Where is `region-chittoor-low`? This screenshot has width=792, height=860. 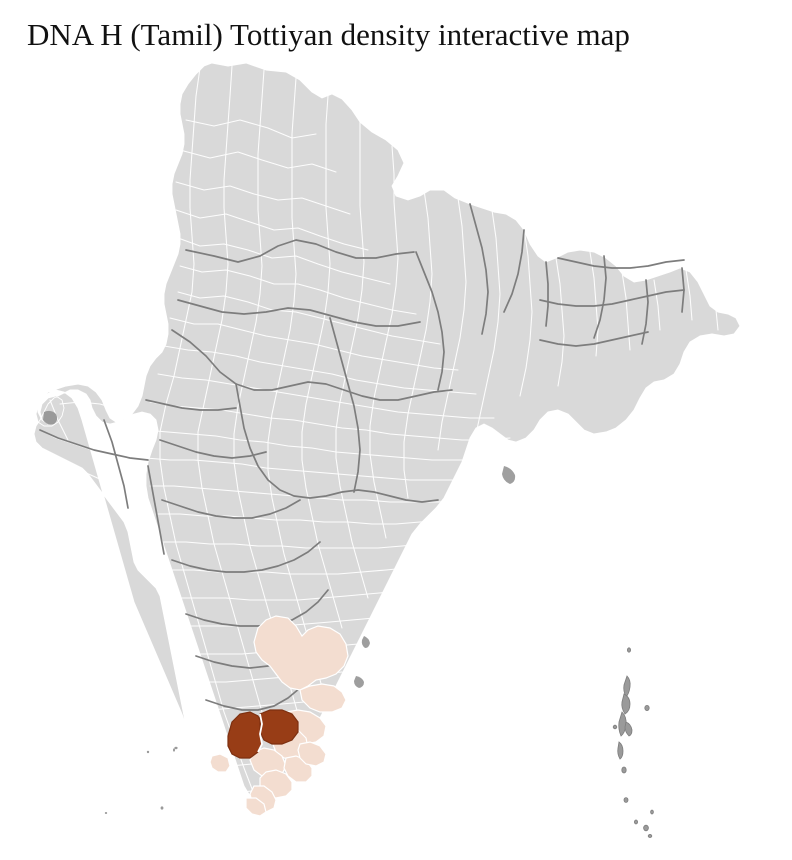 region-chittoor-low is located at coordinates (323, 698).